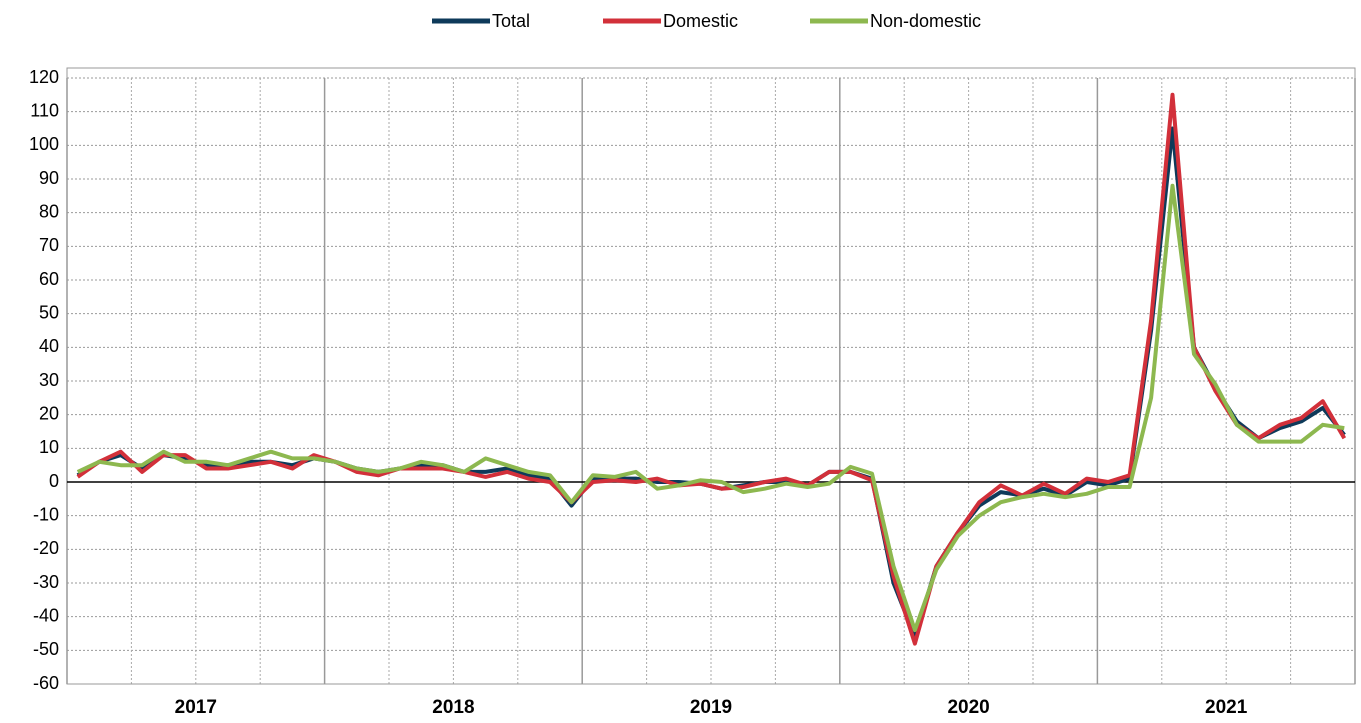 Image resolution: width=1361 pixels, height=723 pixels. What do you see at coordinates (49, 279) in the screenshot?
I see `y-tick-label: 60` at bounding box center [49, 279].